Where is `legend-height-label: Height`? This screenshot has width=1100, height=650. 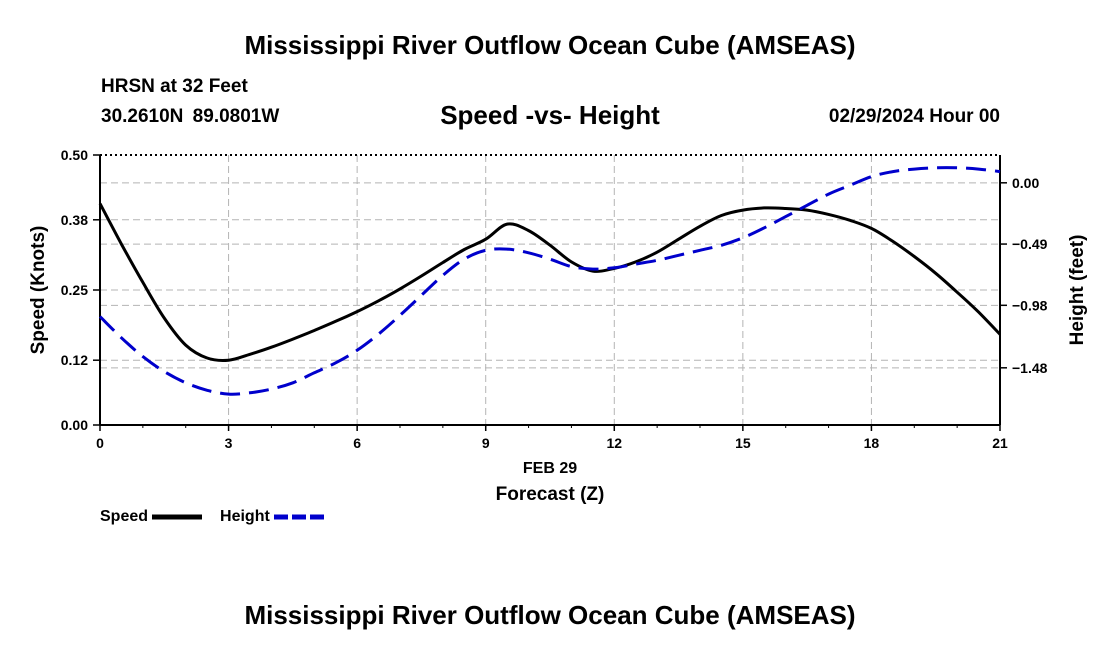 legend-height-label: Height is located at coordinates (245, 516).